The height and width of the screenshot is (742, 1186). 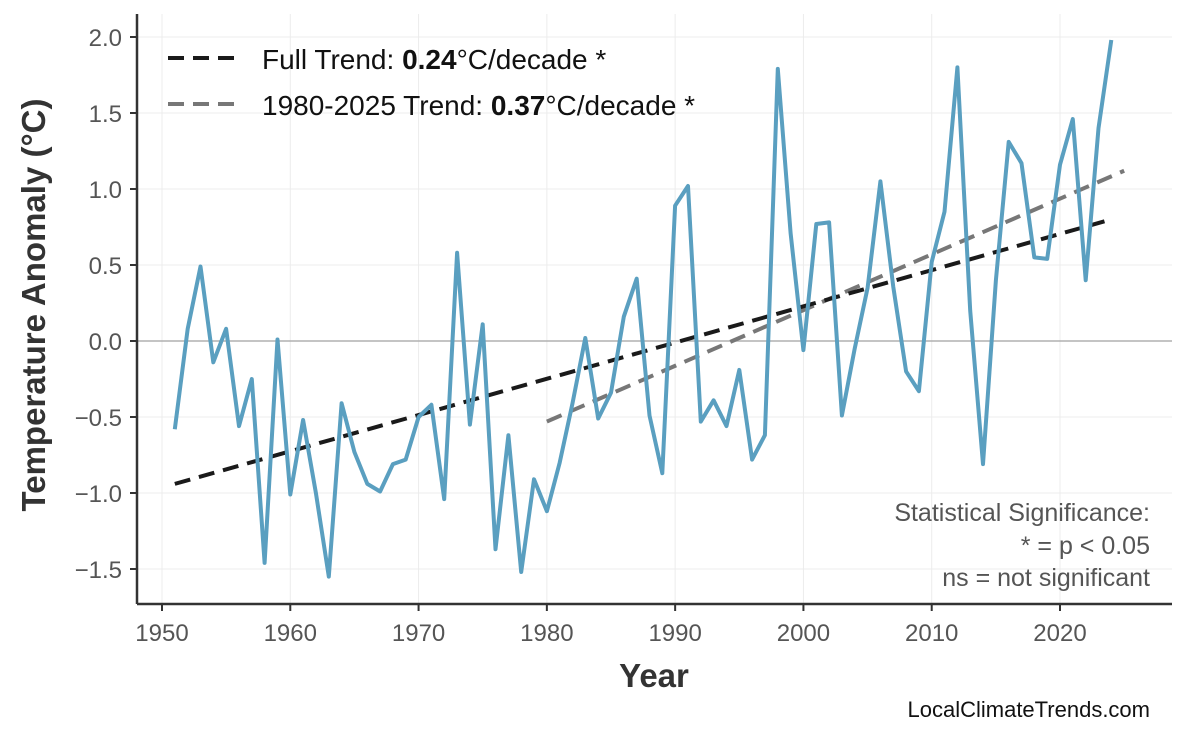 What do you see at coordinates (105, 342) in the screenshot?
I see `y-tick-label: 0.0` at bounding box center [105, 342].